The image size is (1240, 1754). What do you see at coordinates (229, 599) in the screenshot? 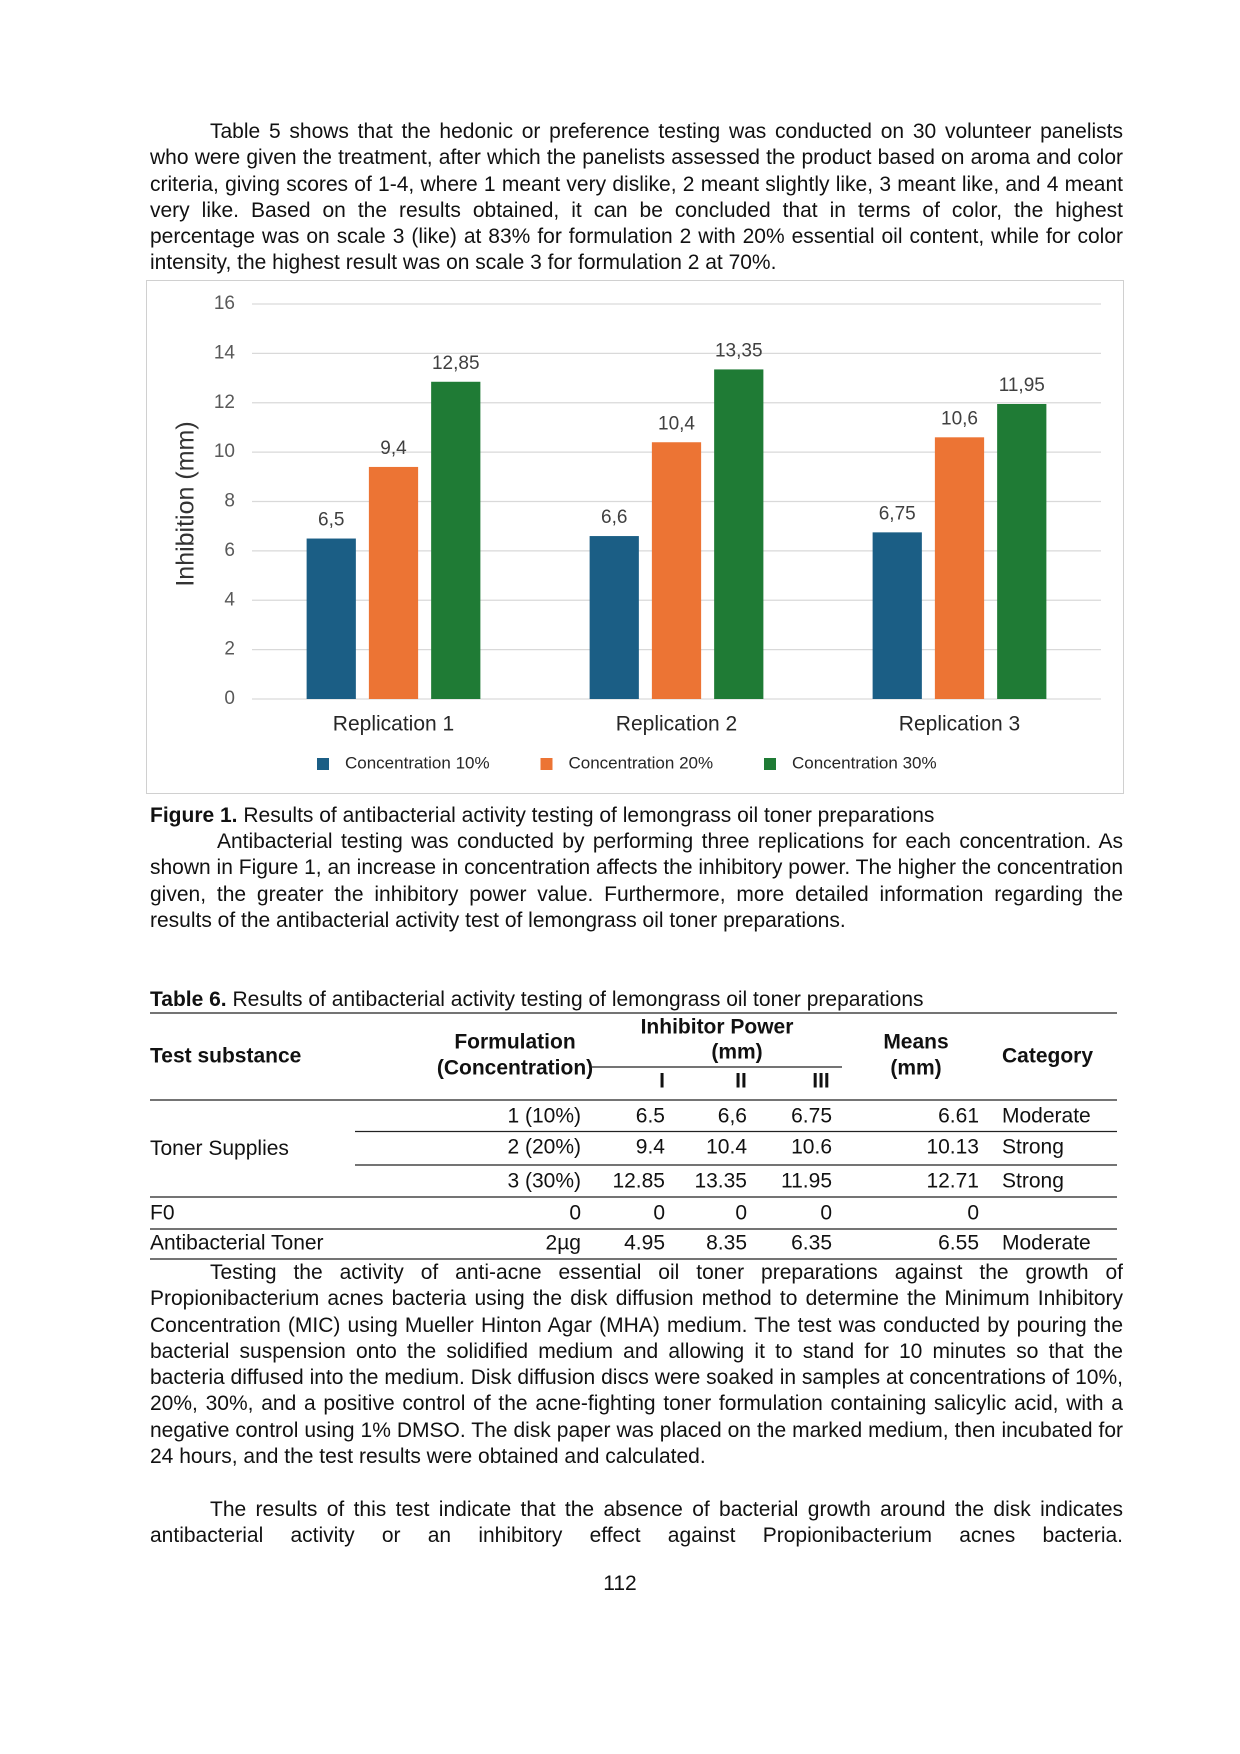
I see `y-tick-label: 4` at bounding box center [229, 599].